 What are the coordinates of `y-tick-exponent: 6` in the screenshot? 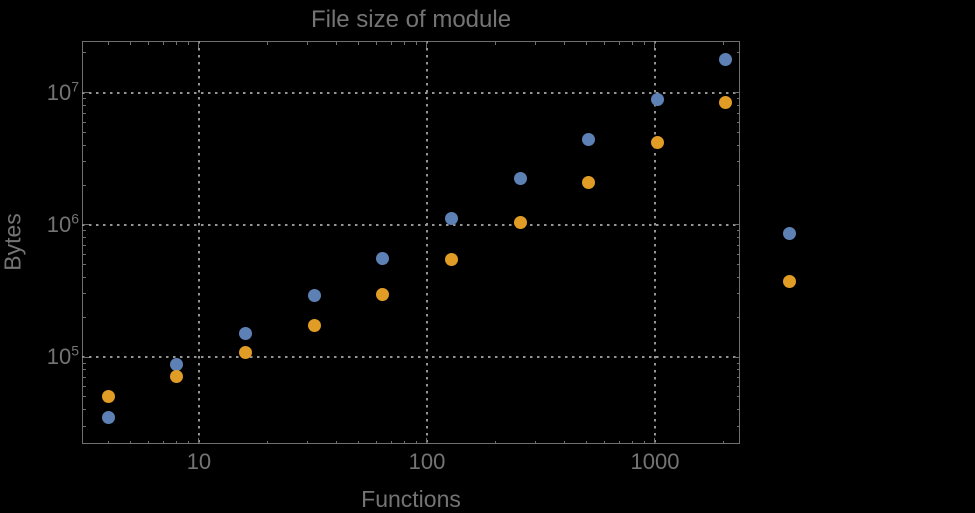 It's located at (75, 218).